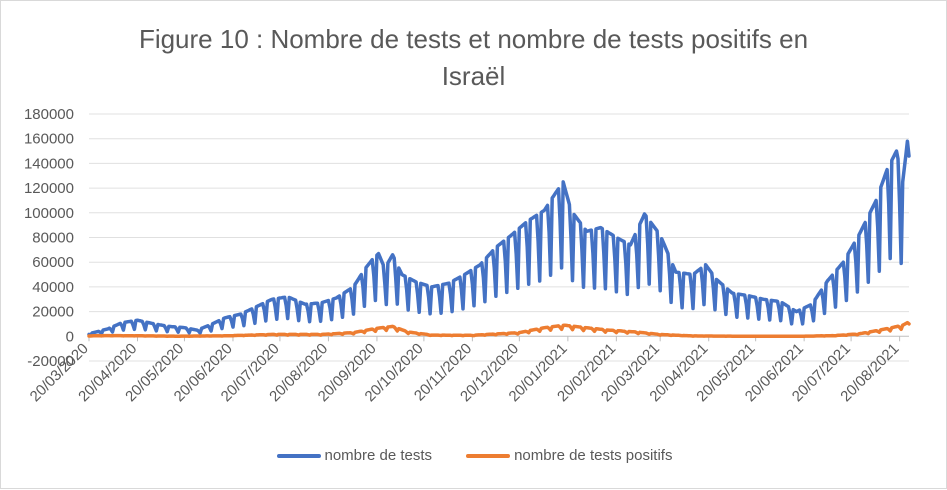 The width and height of the screenshot is (947, 490). Describe the element at coordinates (473, 76) in the screenshot. I see `chart-title-line-2: Israël` at that location.